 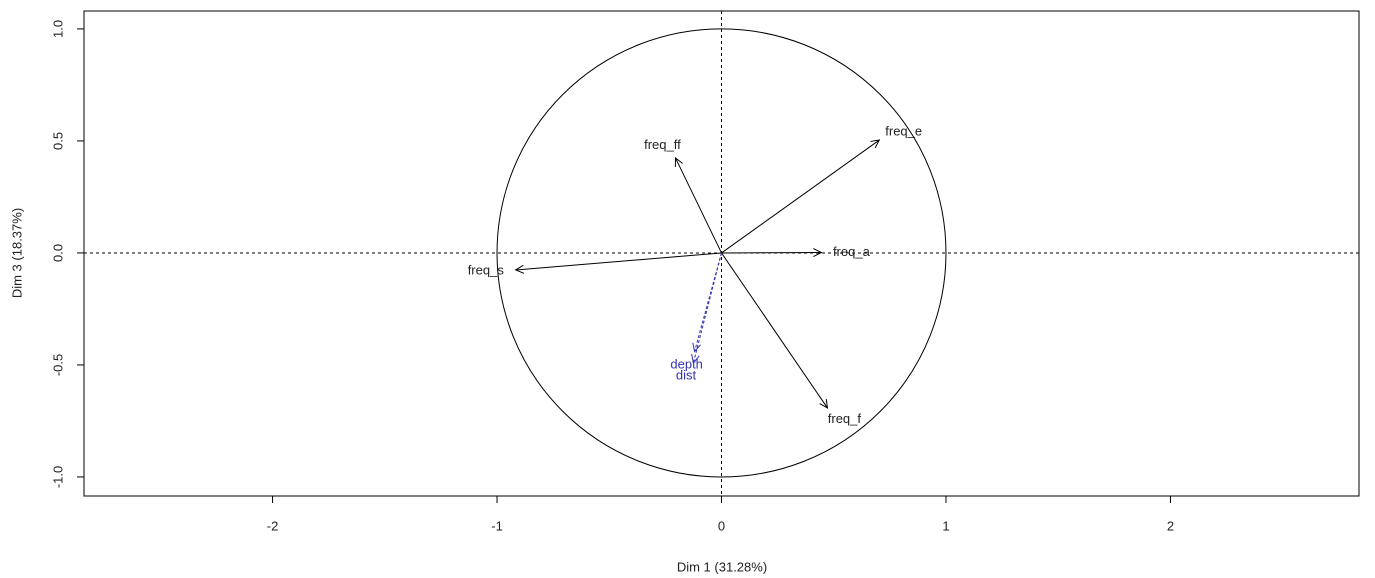 What do you see at coordinates (845, 418) in the screenshot?
I see `vector-label: freq_f` at bounding box center [845, 418].